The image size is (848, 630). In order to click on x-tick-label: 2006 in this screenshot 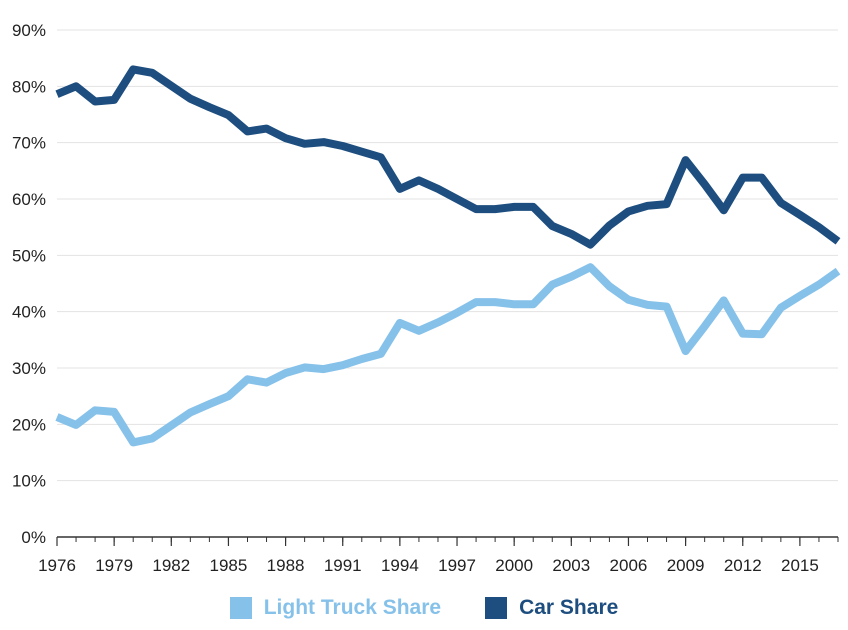, I will do `click(629, 565)`.